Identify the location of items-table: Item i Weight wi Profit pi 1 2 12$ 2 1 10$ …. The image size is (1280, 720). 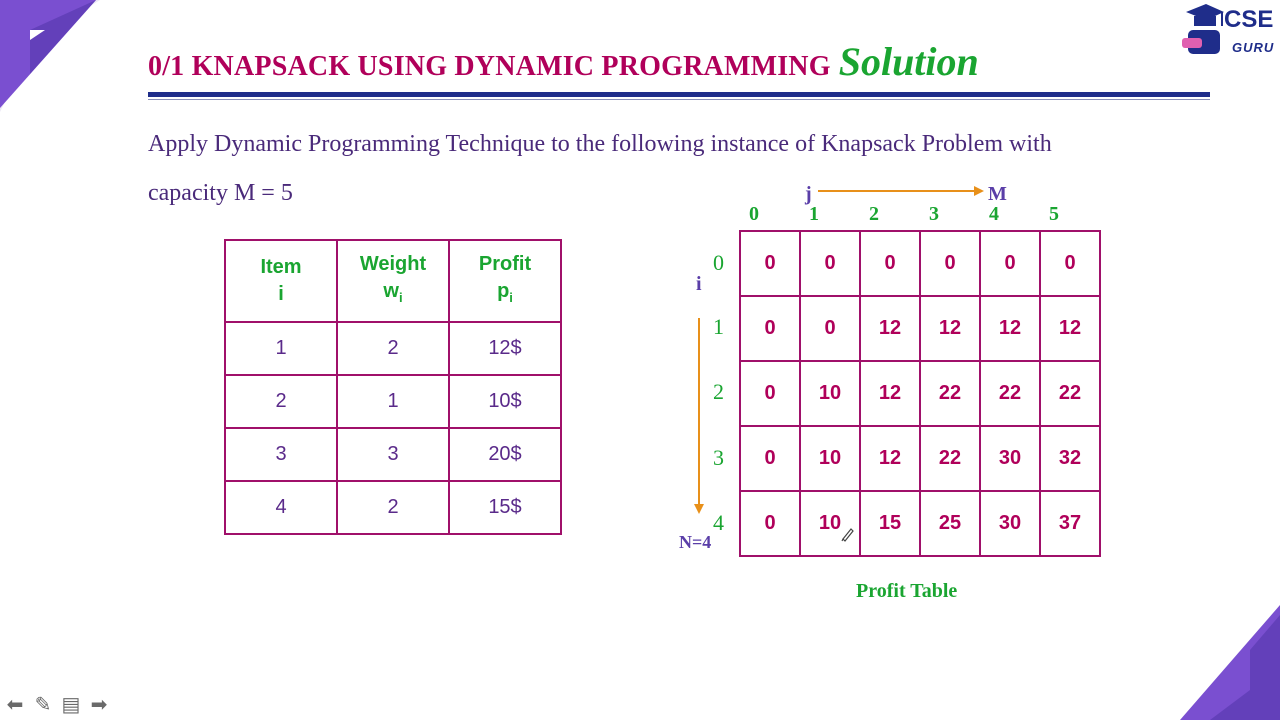
(393, 387).